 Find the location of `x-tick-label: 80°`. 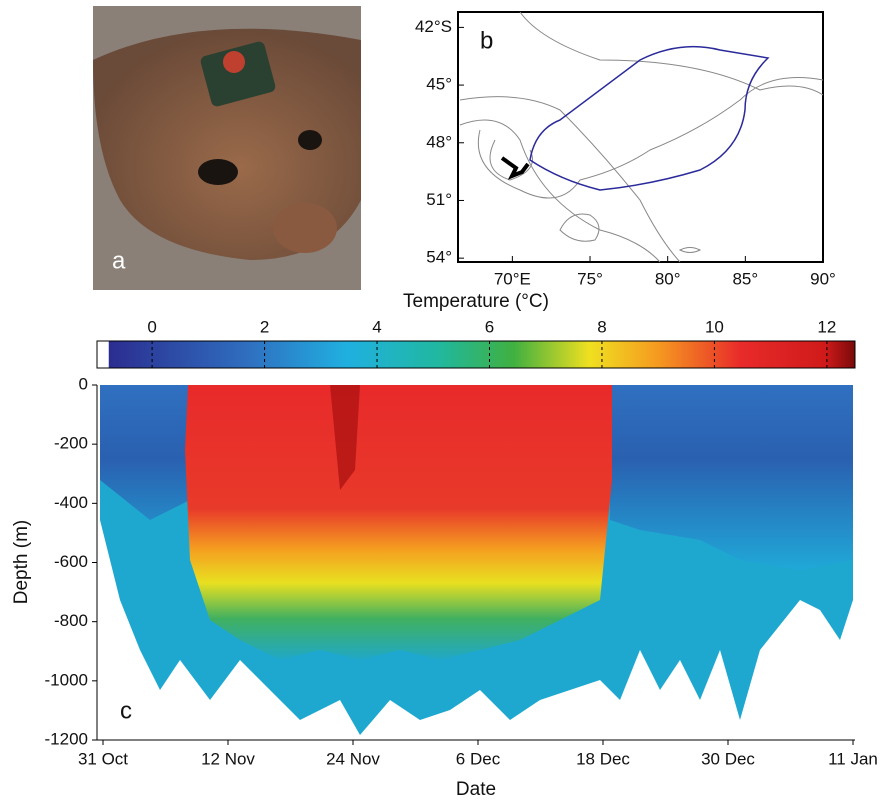

x-tick-label: 80° is located at coordinates (668, 278).